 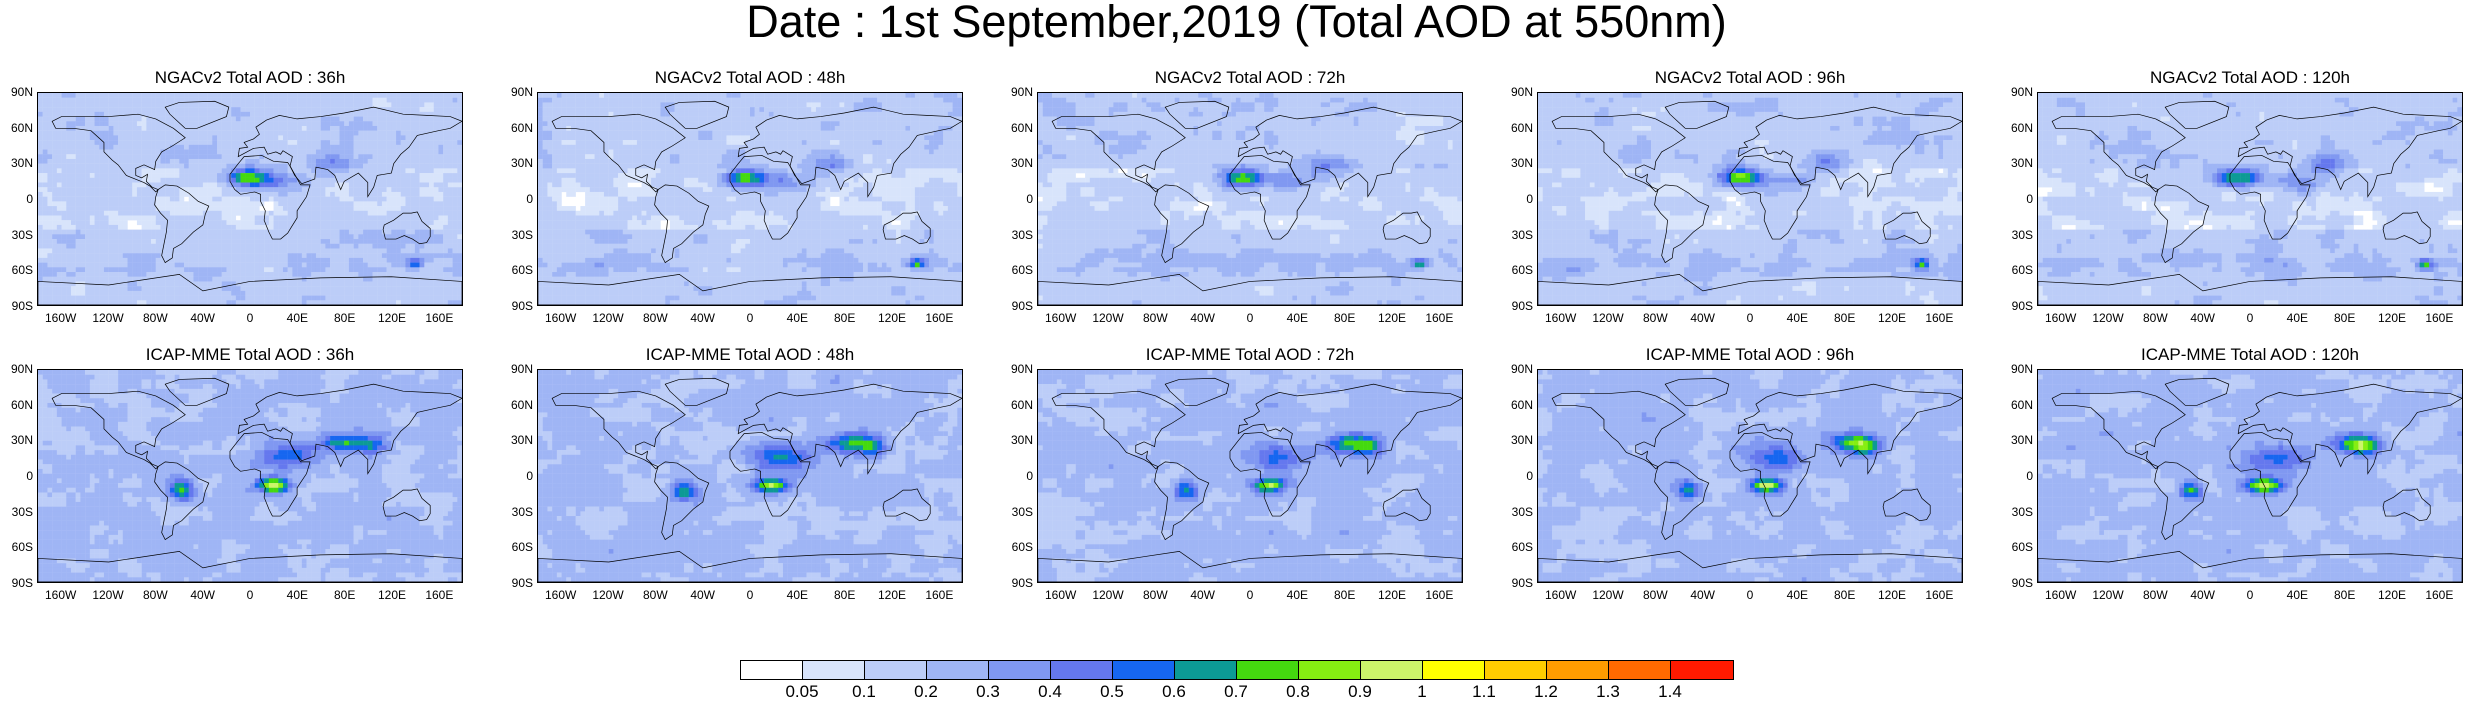 What do you see at coordinates (1892, 318) in the screenshot?
I see `lon-tick-label: 120E` at bounding box center [1892, 318].